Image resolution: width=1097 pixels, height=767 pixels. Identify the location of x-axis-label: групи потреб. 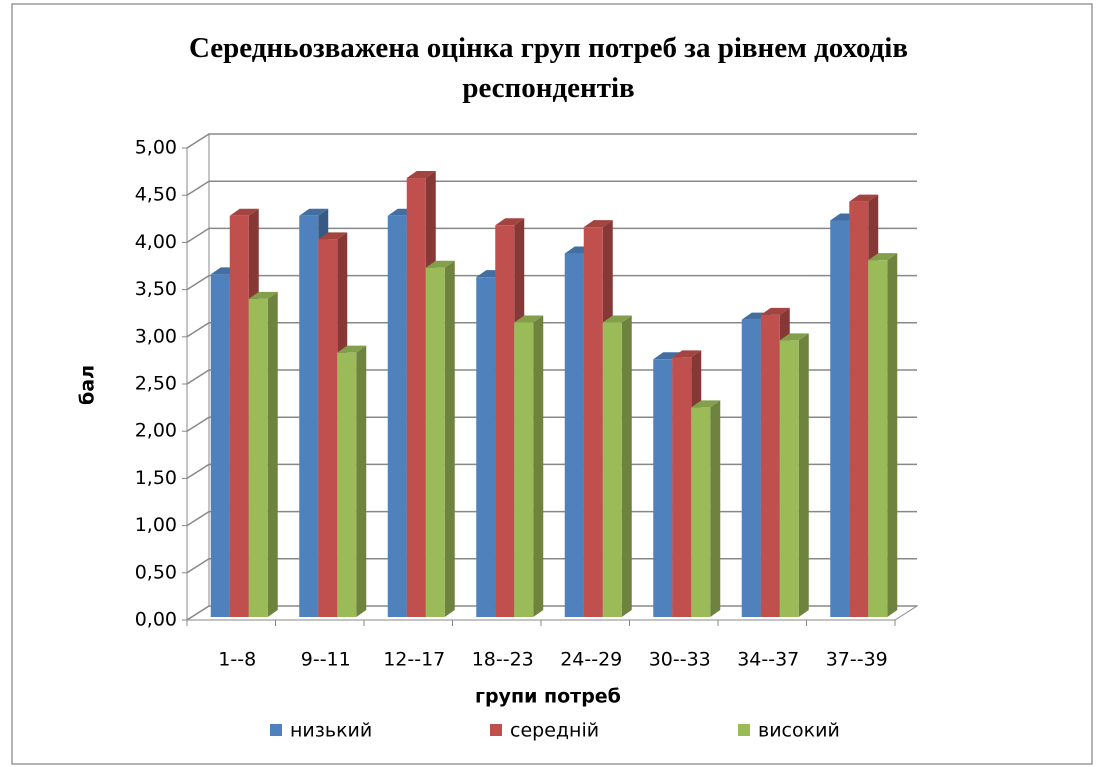
(548, 697).